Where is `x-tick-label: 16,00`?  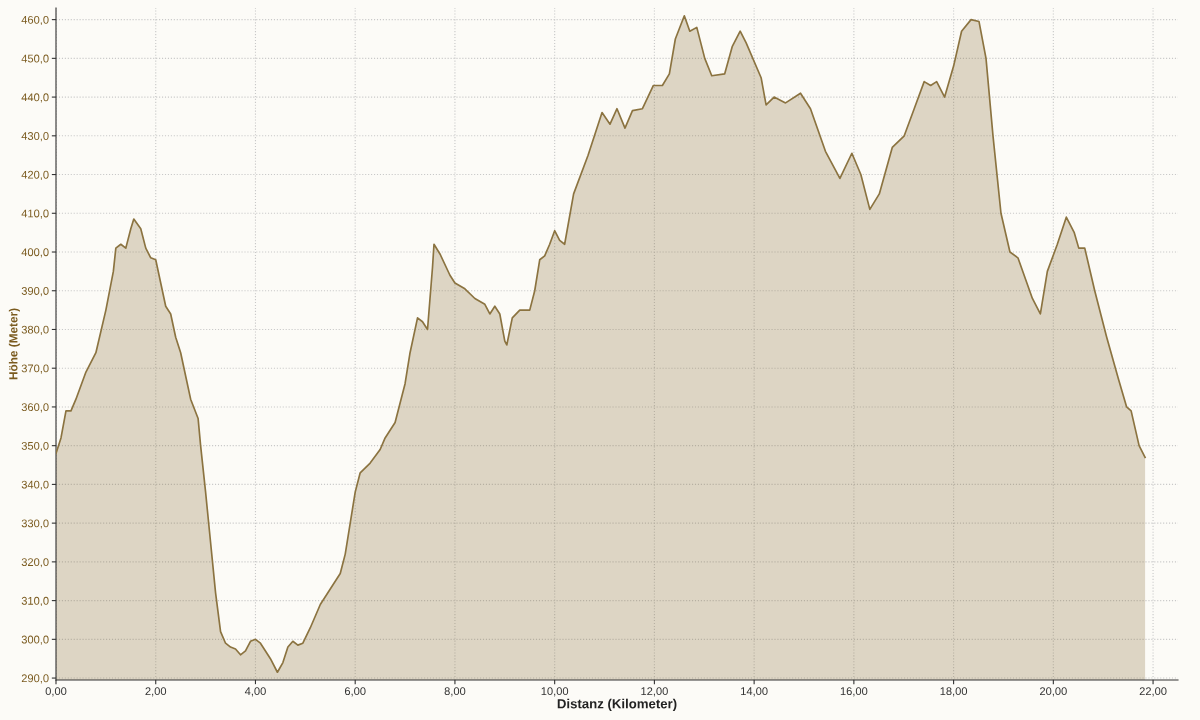
x-tick-label: 16,00 is located at coordinates (854, 692).